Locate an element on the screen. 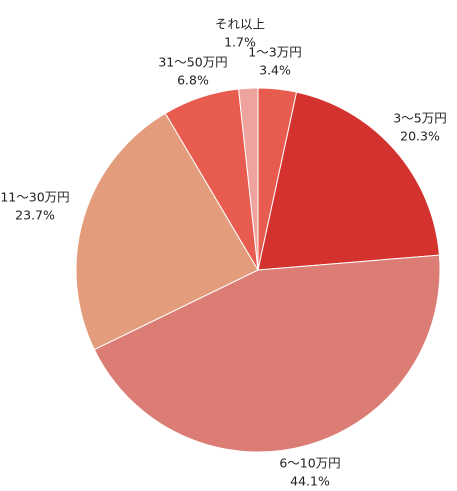  slice-value-label: 44.1% is located at coordinates (310, 481).